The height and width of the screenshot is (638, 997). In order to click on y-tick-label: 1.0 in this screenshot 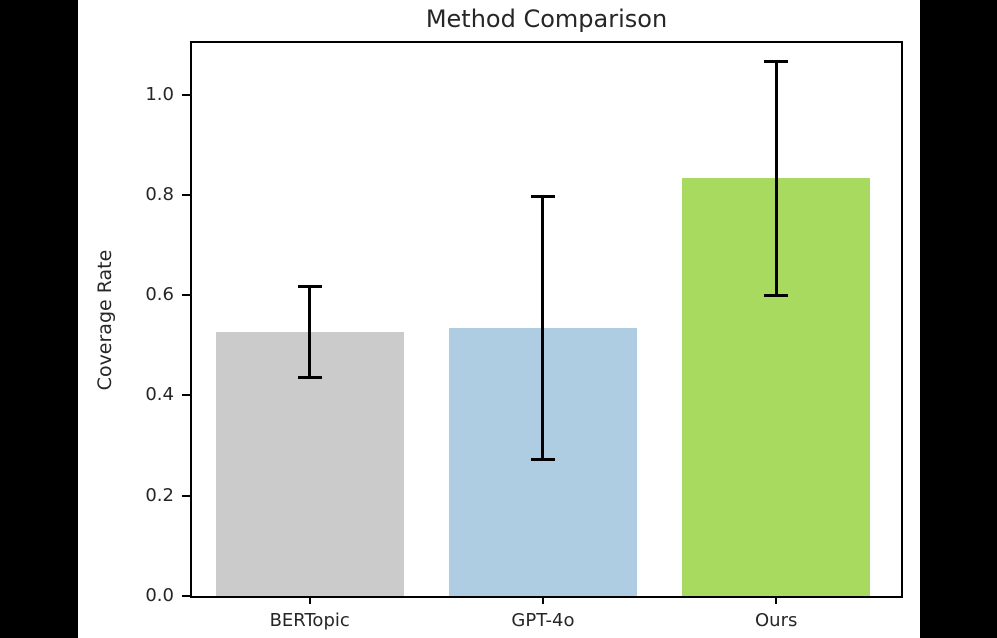, I will do `click(159, 94)`.